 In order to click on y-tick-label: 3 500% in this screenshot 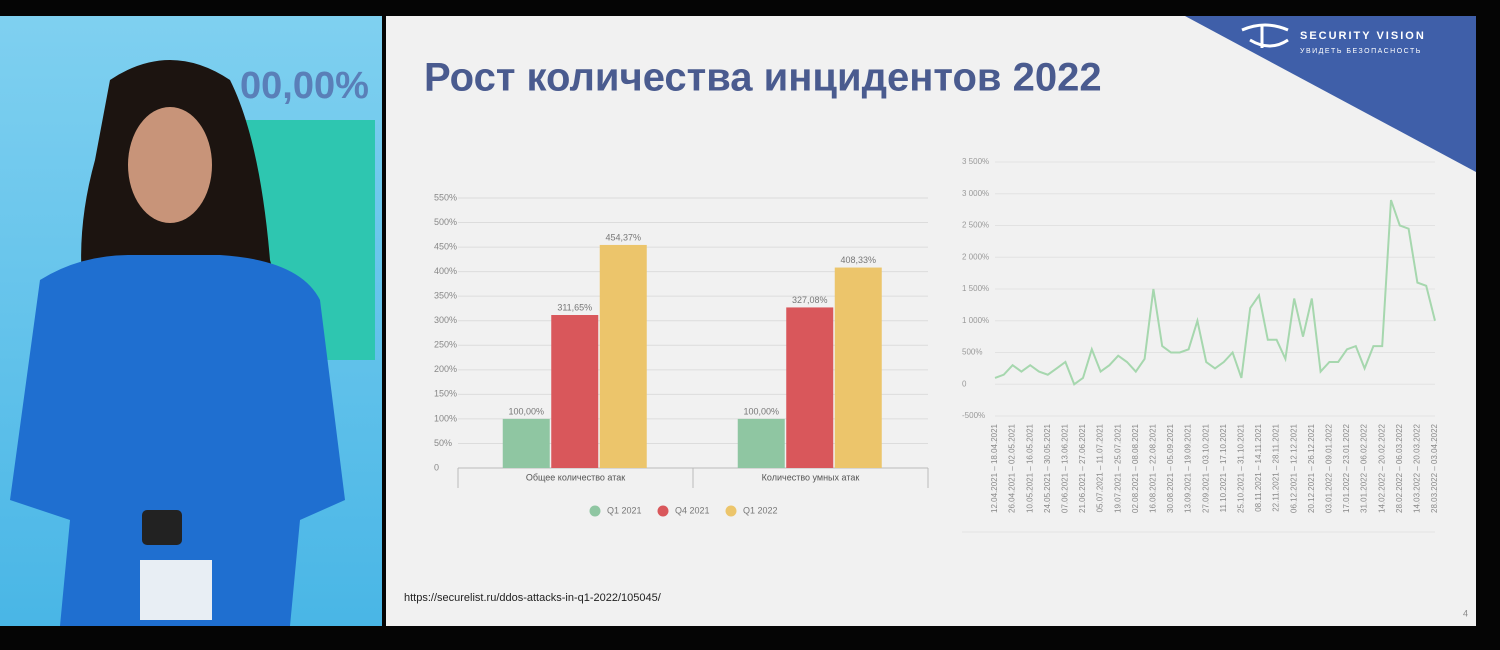, I will do `click(975, 161)`.